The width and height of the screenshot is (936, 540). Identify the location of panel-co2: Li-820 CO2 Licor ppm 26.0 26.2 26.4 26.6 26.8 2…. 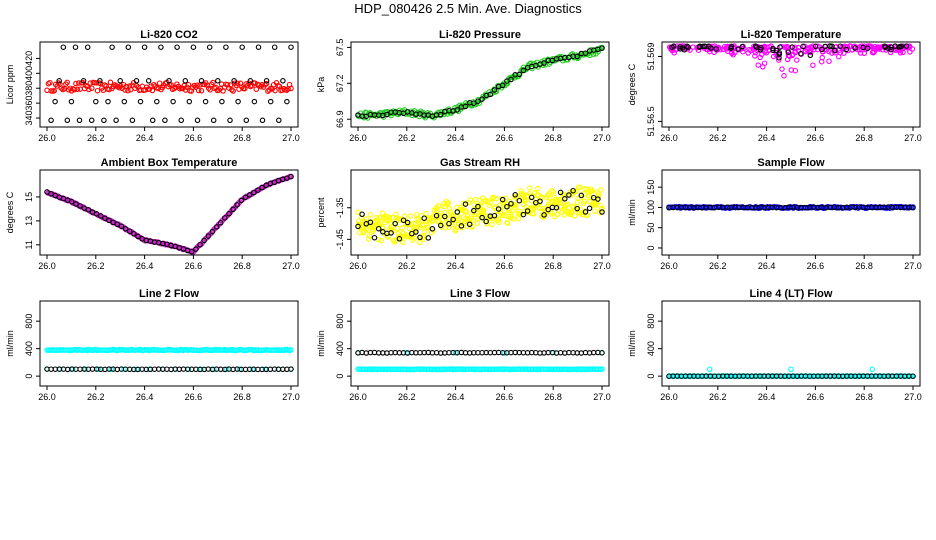
(152, 86).